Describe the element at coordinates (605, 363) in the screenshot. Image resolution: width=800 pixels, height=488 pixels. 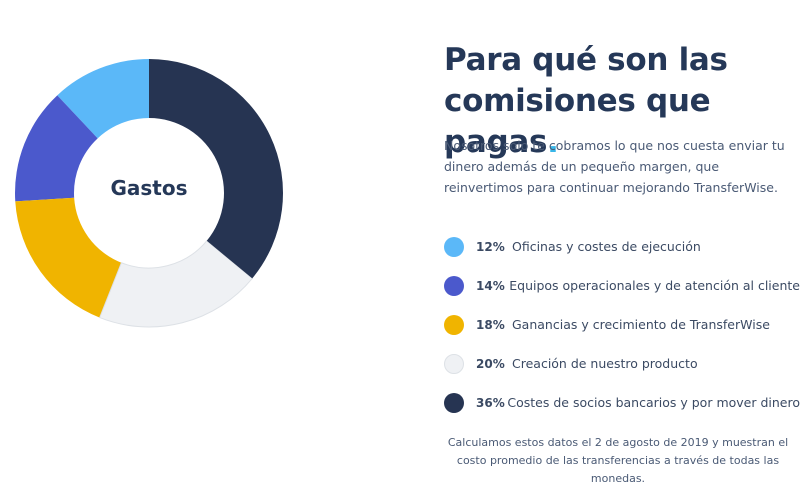
I see `legend-label: Creación de nuestro producto` at that location.